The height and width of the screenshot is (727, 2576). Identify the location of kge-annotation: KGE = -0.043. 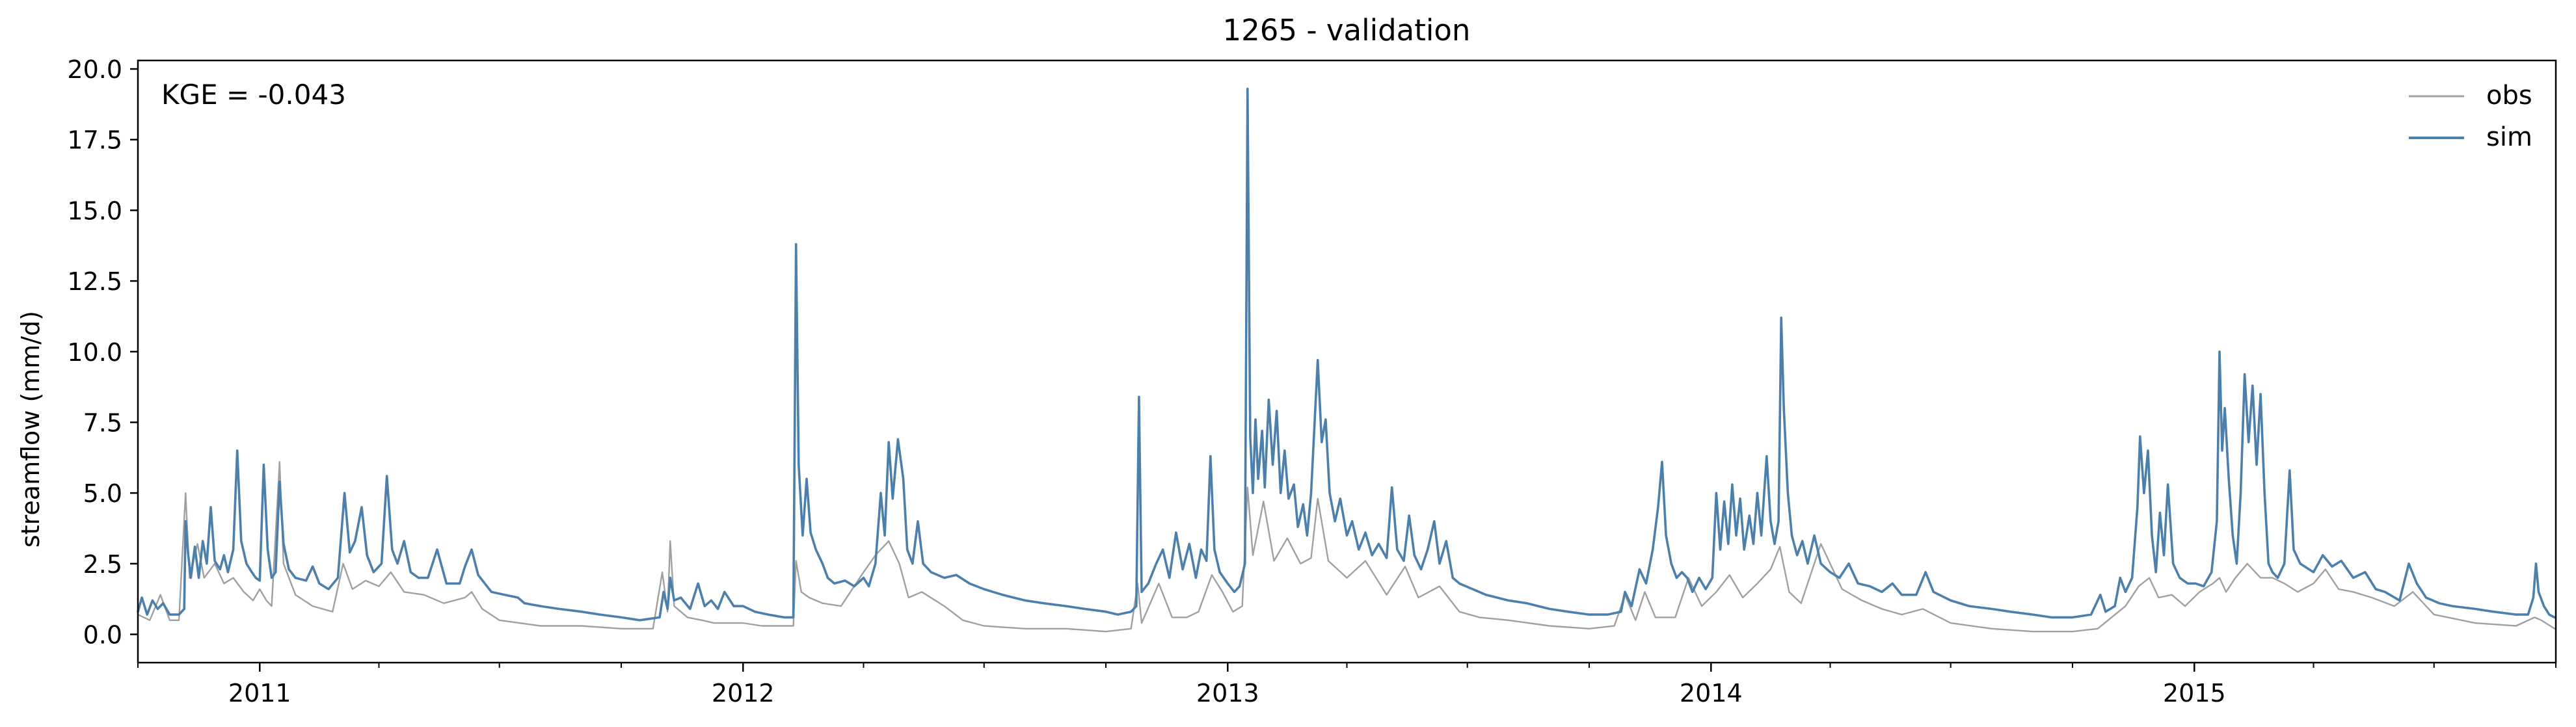
(253, 95).